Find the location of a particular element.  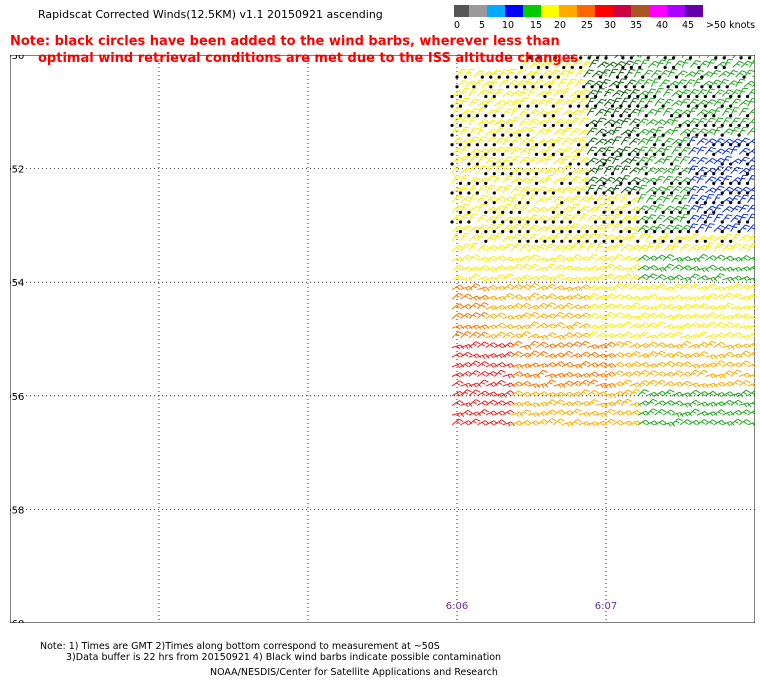

latitude-label: -52 is located at coordinates (17, 170).